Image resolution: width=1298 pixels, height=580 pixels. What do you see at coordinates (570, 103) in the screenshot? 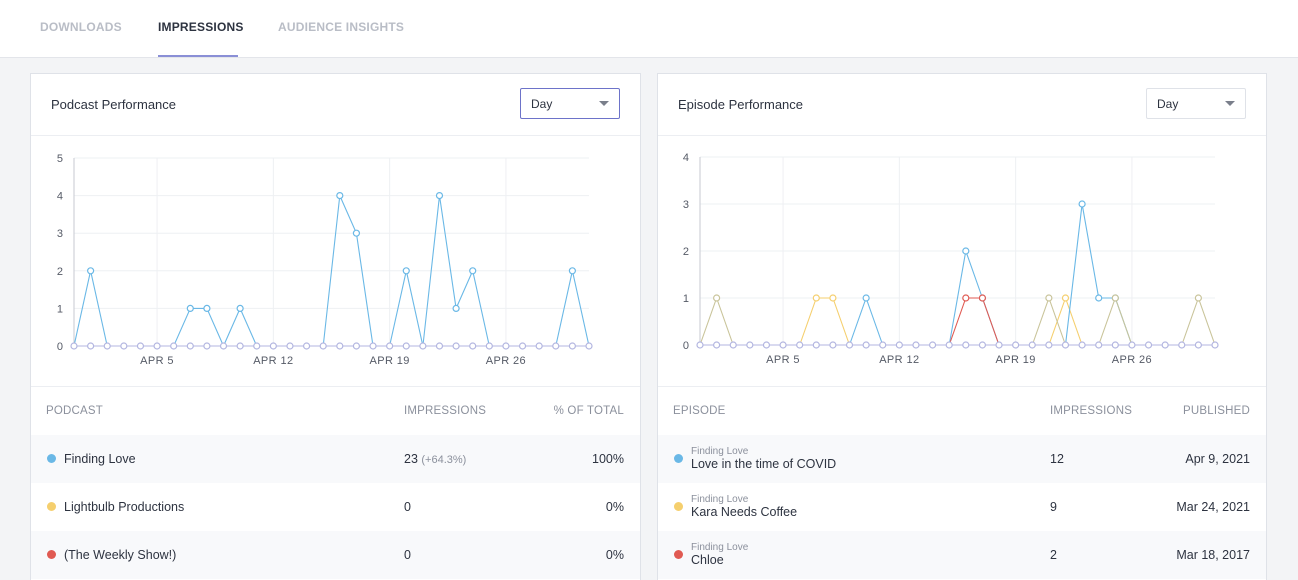
I see `podcast-period-select: Day` at bounding box center [570, 103].